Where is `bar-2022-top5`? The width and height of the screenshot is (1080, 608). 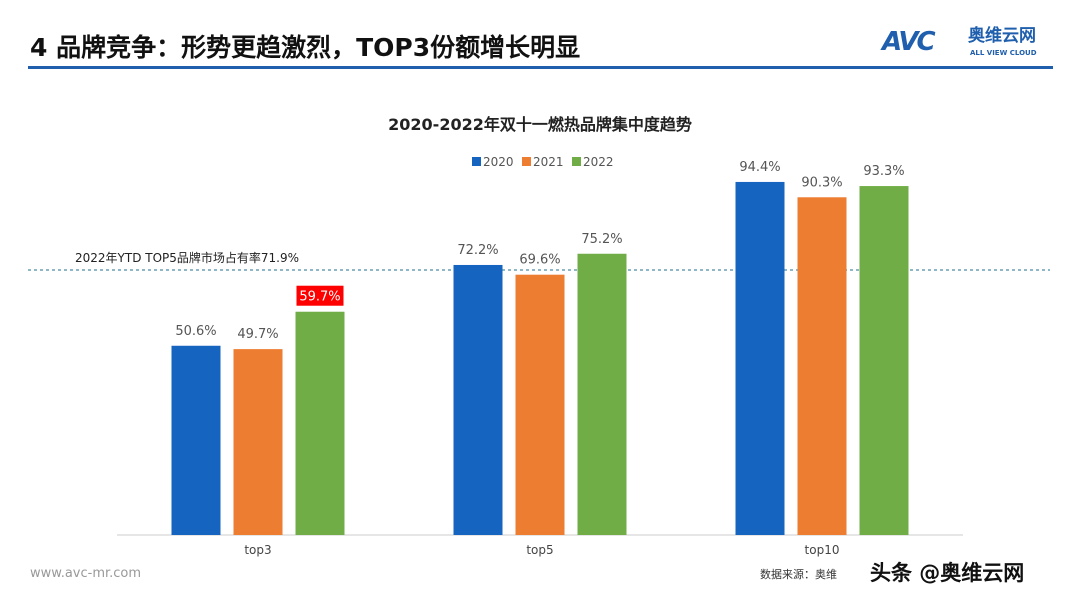
bar-2022-top5 is located at coordinates (602, 394).